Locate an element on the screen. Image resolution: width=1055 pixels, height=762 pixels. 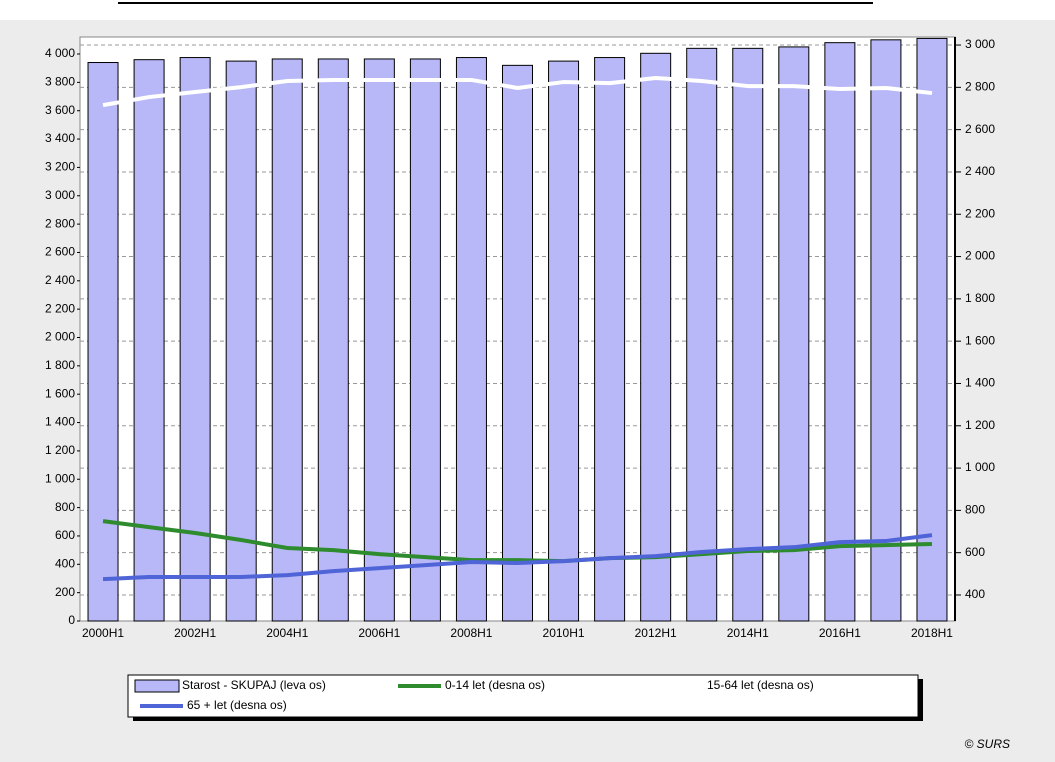
y-tick-label: 400 is located at coordinates (65, 563).